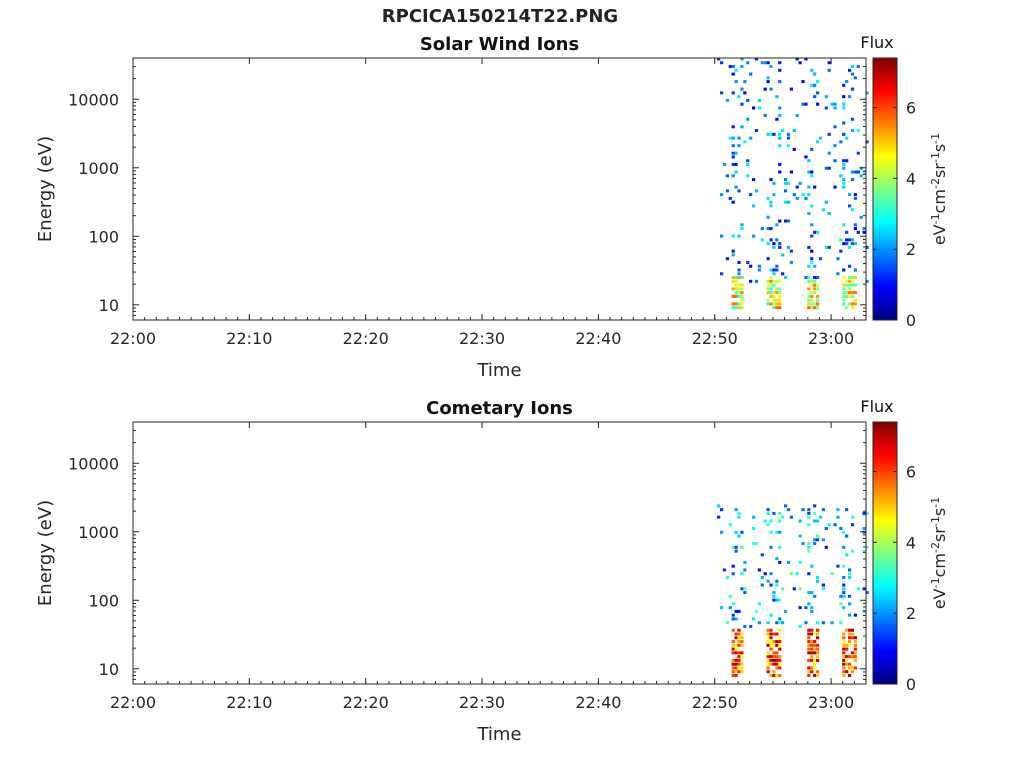 The image size is (1024, 768). I want to click on colorbar-tick-label: 0, so click(911, 320).